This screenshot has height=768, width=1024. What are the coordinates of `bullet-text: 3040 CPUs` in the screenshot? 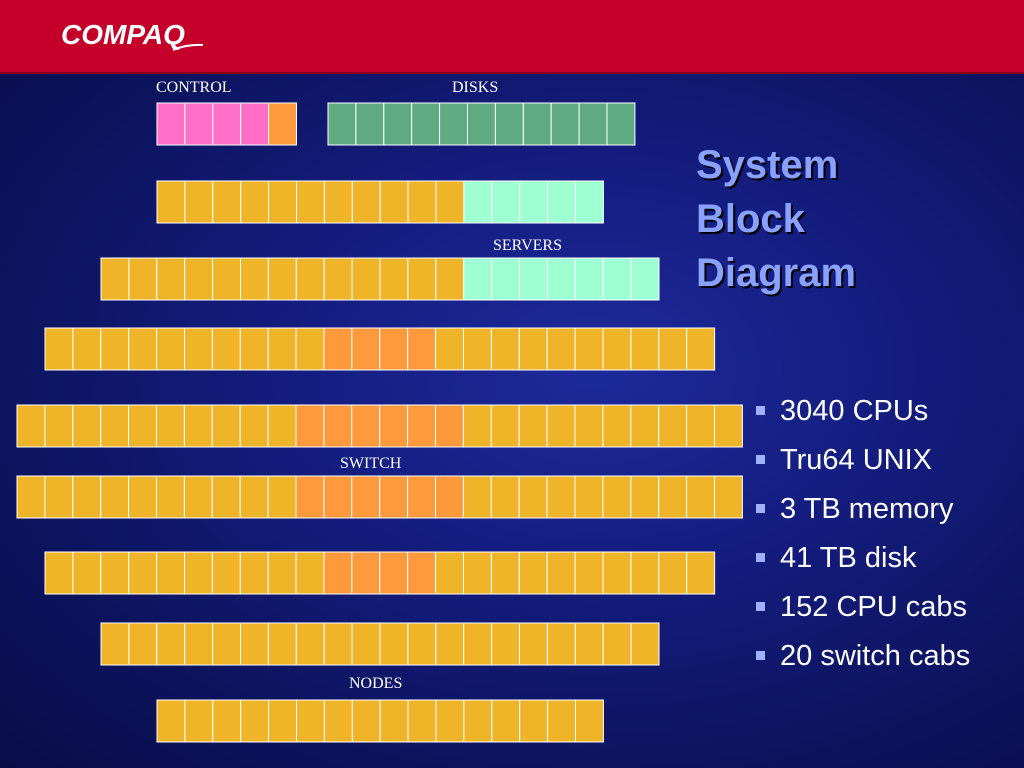 It's located at (854, 411).